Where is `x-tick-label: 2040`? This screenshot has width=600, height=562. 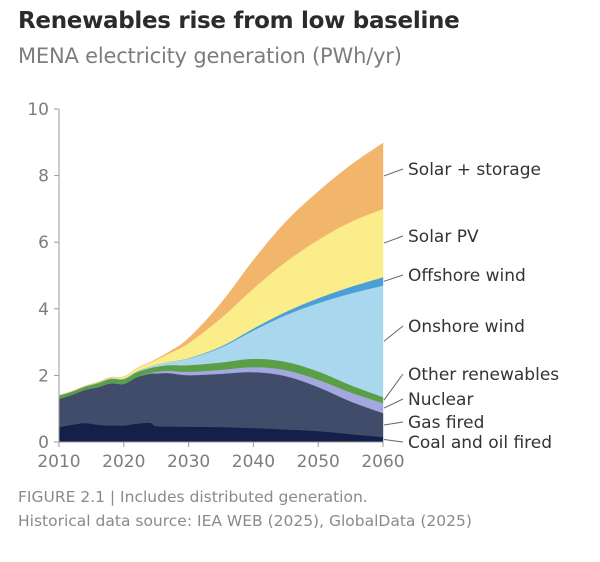 x-tick-label: 2040 is located at coordinates (253, 462).